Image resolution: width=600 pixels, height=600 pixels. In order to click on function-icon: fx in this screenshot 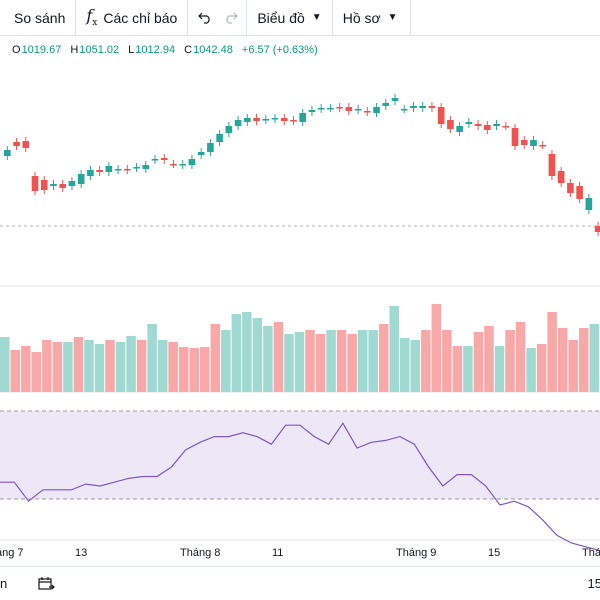, I will do `click(92, 17)`.